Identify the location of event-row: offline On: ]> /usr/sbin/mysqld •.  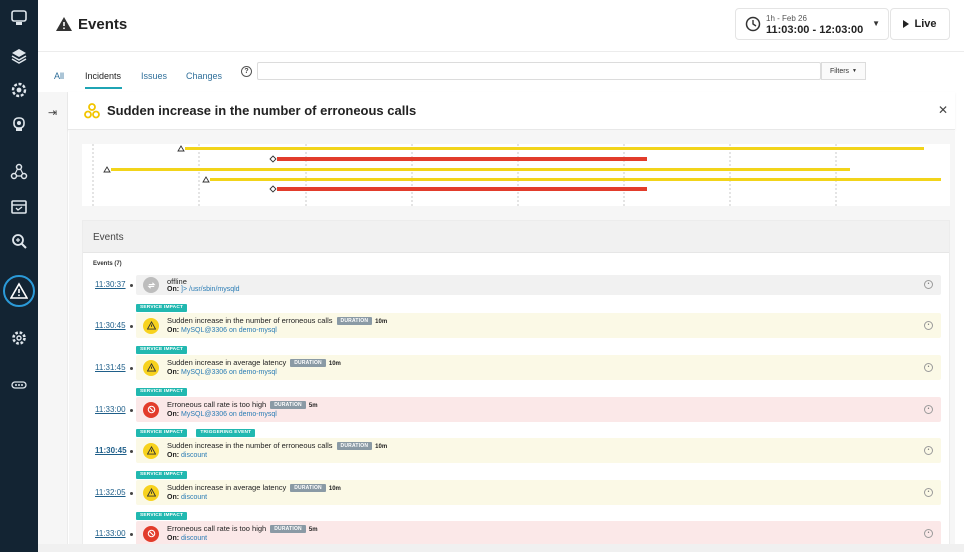
(538, 285).